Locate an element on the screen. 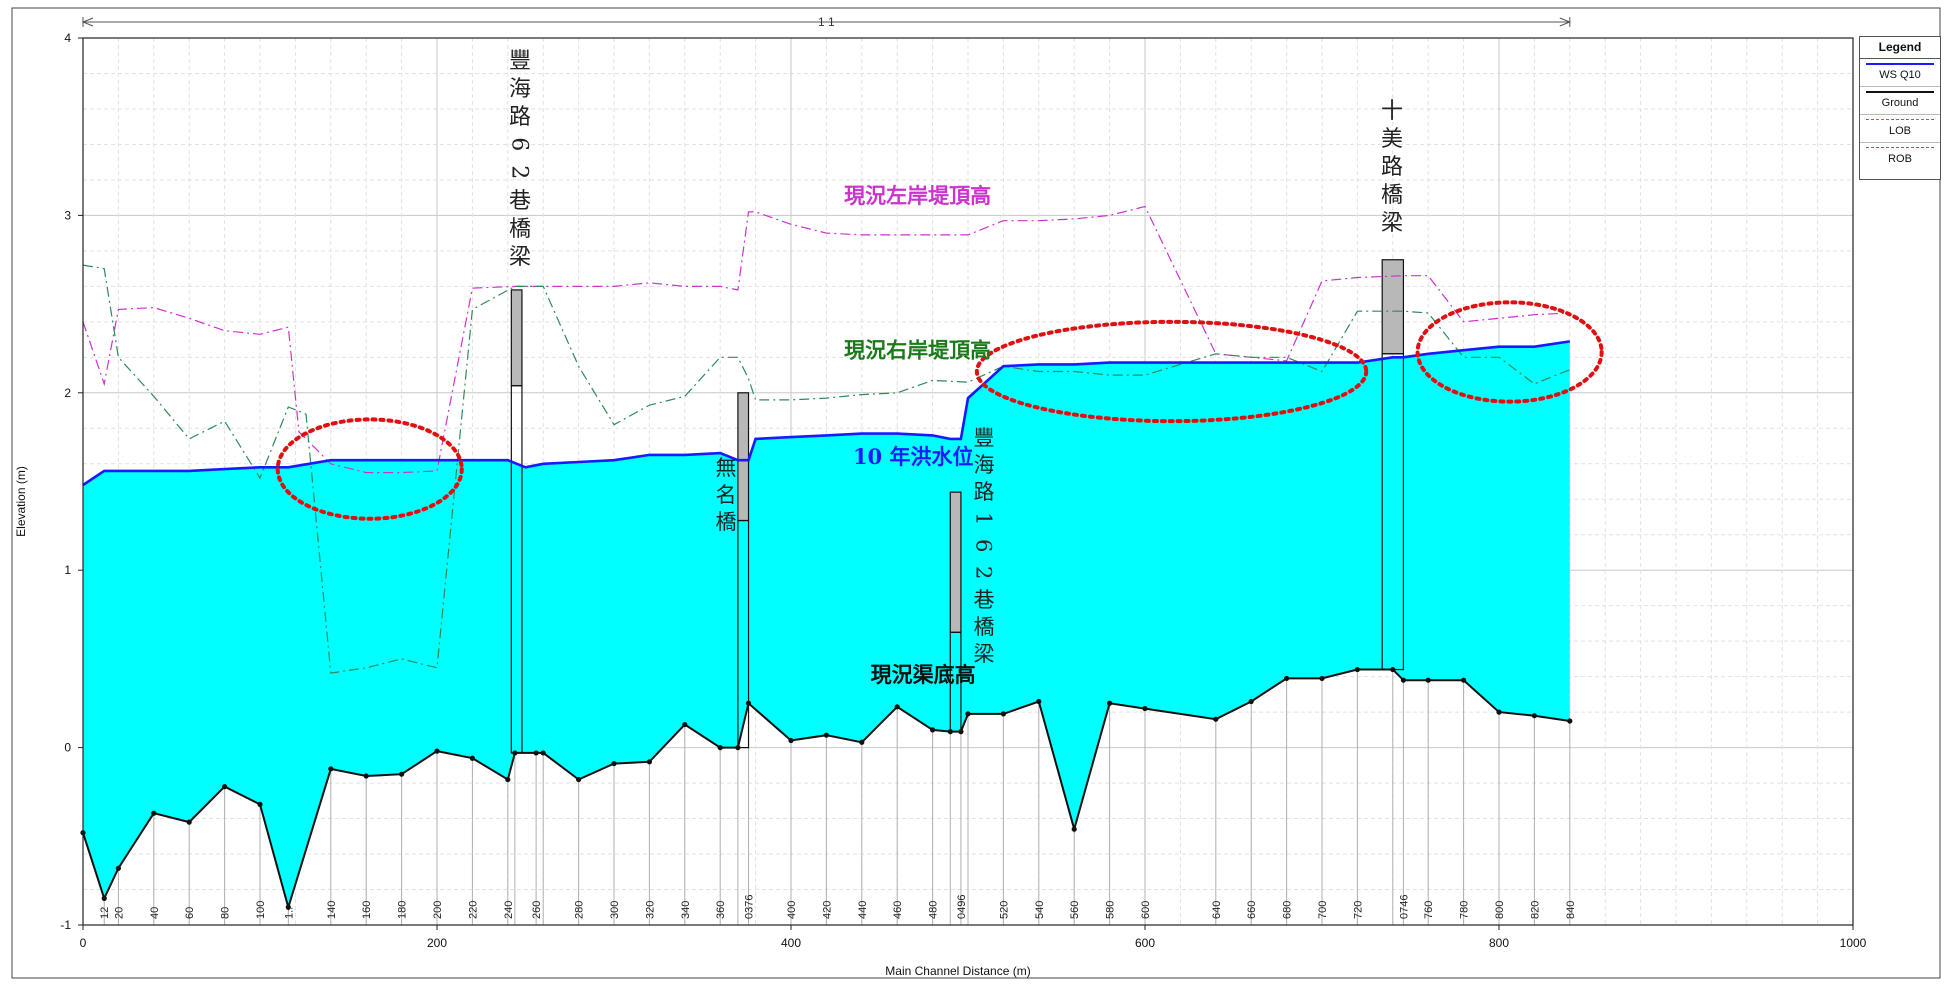  bridge-label-char: 1 is located at coordinates (984, 518).